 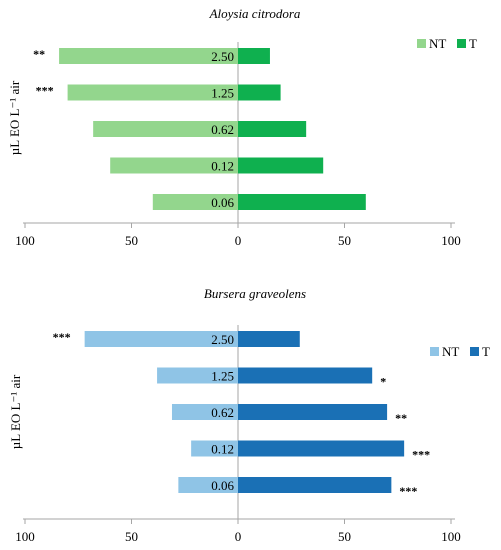 I want to click on chart-title: Bursera graveolens, so click(x=255, y=293).